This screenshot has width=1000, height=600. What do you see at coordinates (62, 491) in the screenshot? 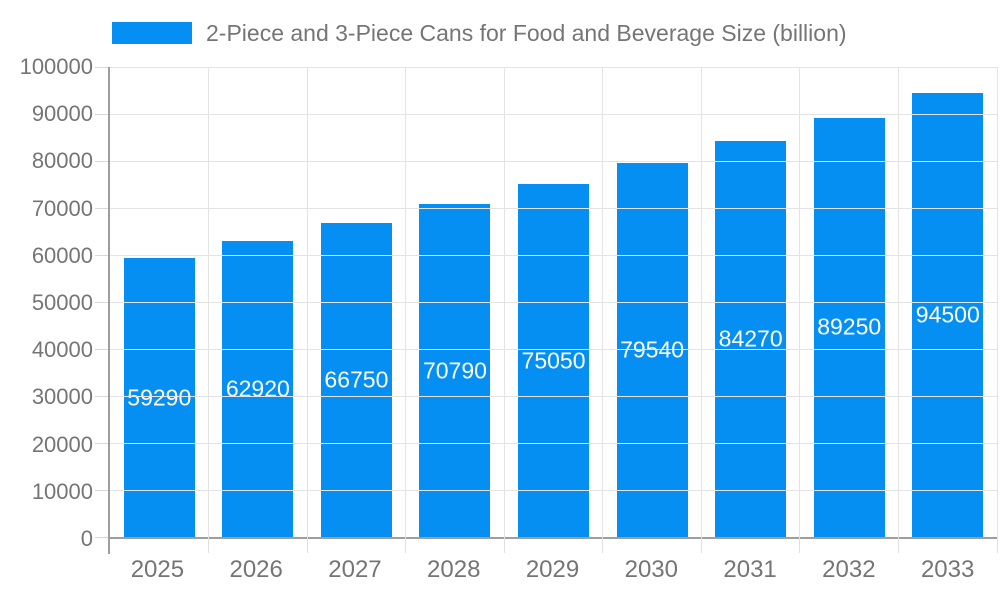
I see `y-axis-tick-label: 10000` at bounding box center [62, 491].